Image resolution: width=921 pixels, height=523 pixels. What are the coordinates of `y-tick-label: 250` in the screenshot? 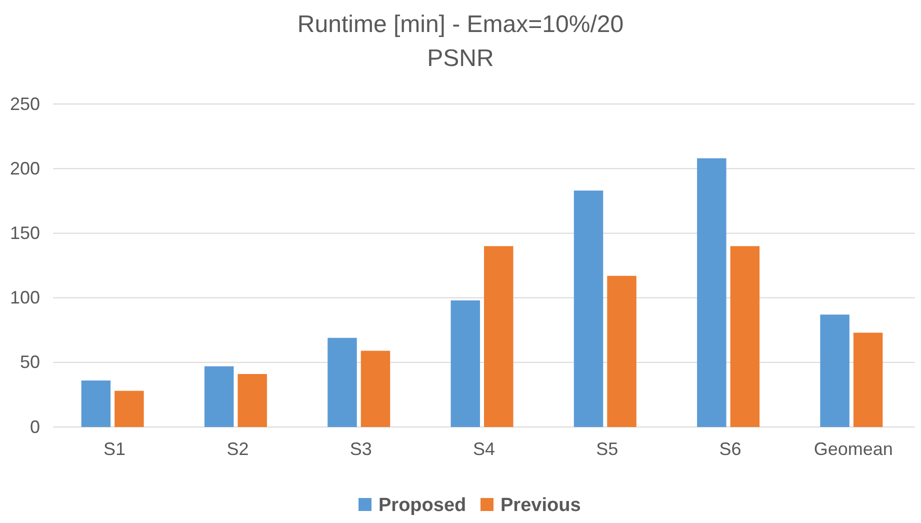 It's located at (25, 104).